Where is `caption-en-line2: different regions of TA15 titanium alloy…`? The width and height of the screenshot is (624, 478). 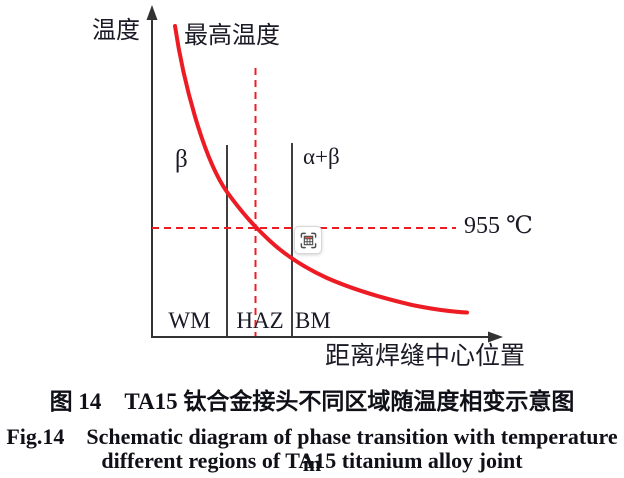 caption-en-line2: different regions of TA15 titanium alloy… is located at coordinates (312, 460).